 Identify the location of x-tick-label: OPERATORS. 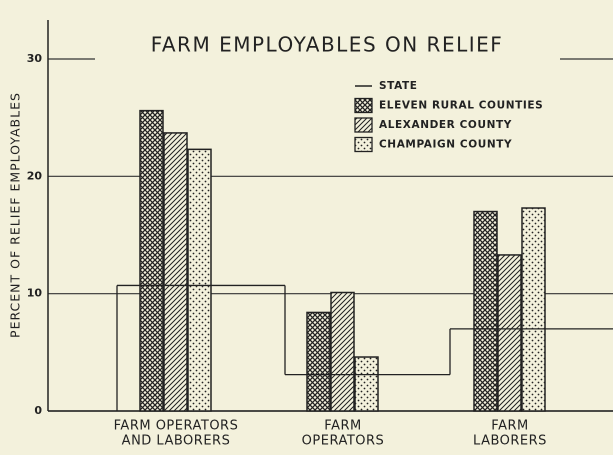
(343, 441).